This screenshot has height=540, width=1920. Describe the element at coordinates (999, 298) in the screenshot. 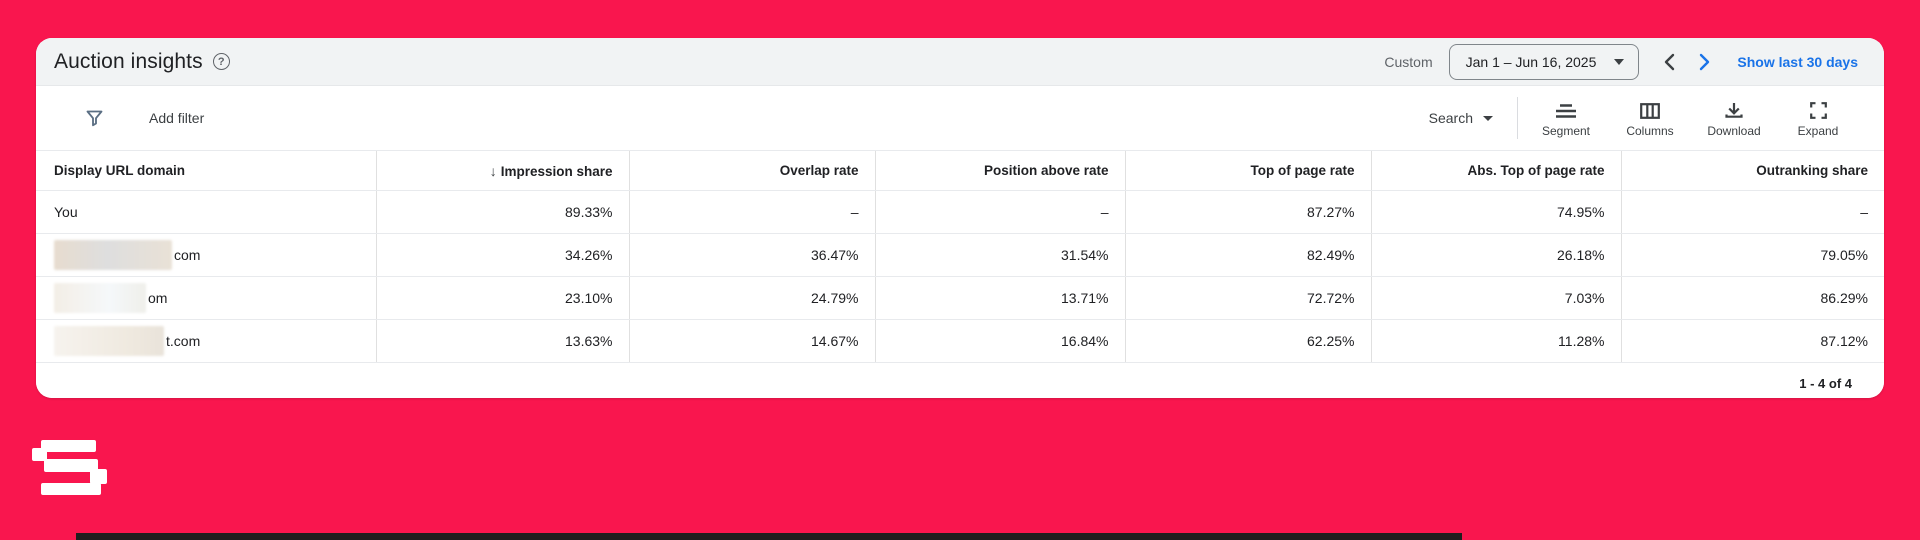

I see `cell-position-above-rate: 13.71%` at that location.